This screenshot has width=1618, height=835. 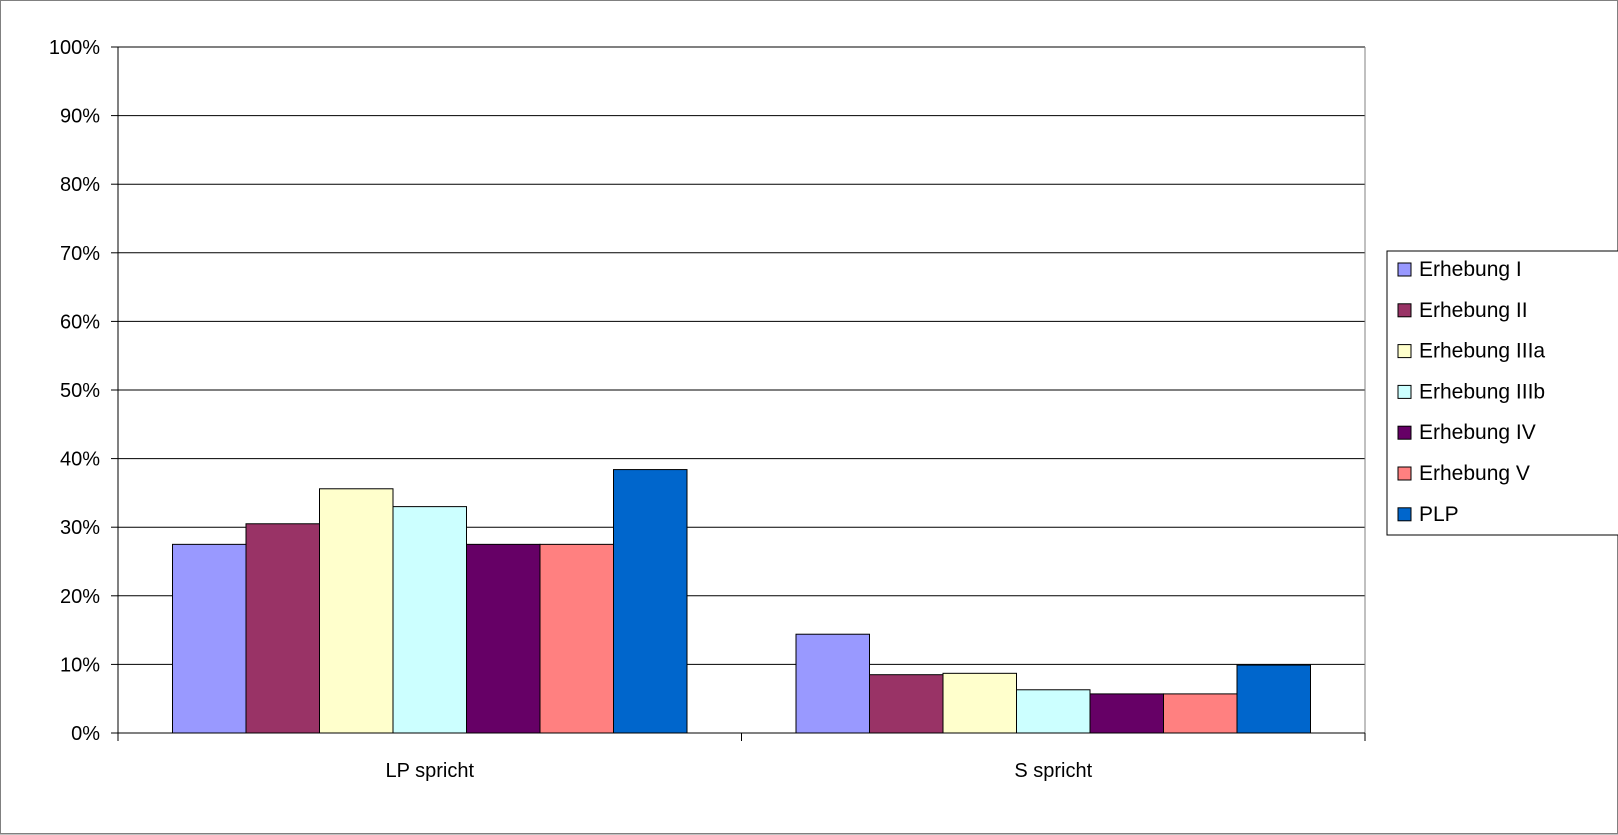 I want to click on legend-label: Erhebung I, so click(x=1470, y=269).